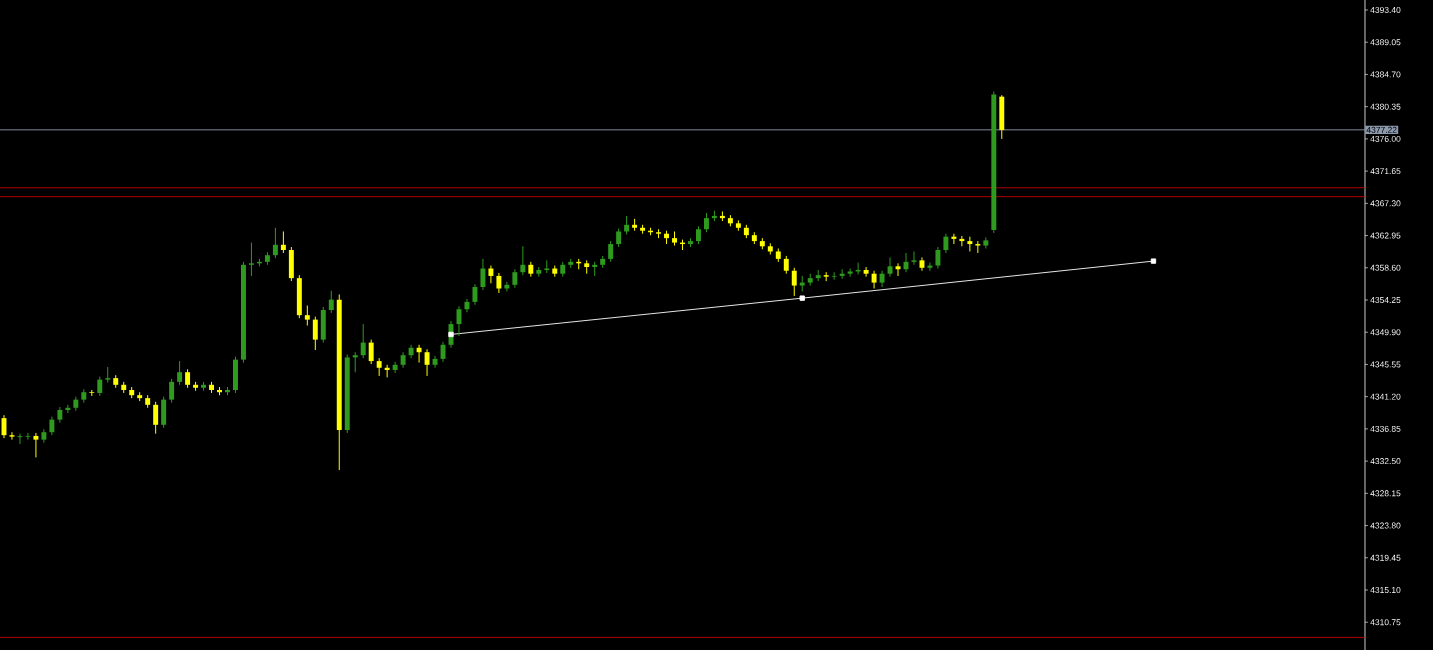 This screenshot has width=1433, height=650. Describe the element at coordinates (1385, 171) in the screenshot. I see `y-tick-label: 4371.65` at that location.